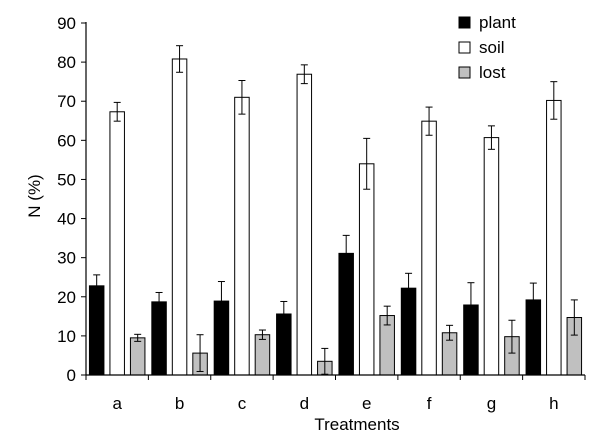 This screenshot has height=434, width=604. What do you see at coordinates (66, 179) in the screenshot?
I see `y-tick-label: 50` at bounding box center [66, 179].